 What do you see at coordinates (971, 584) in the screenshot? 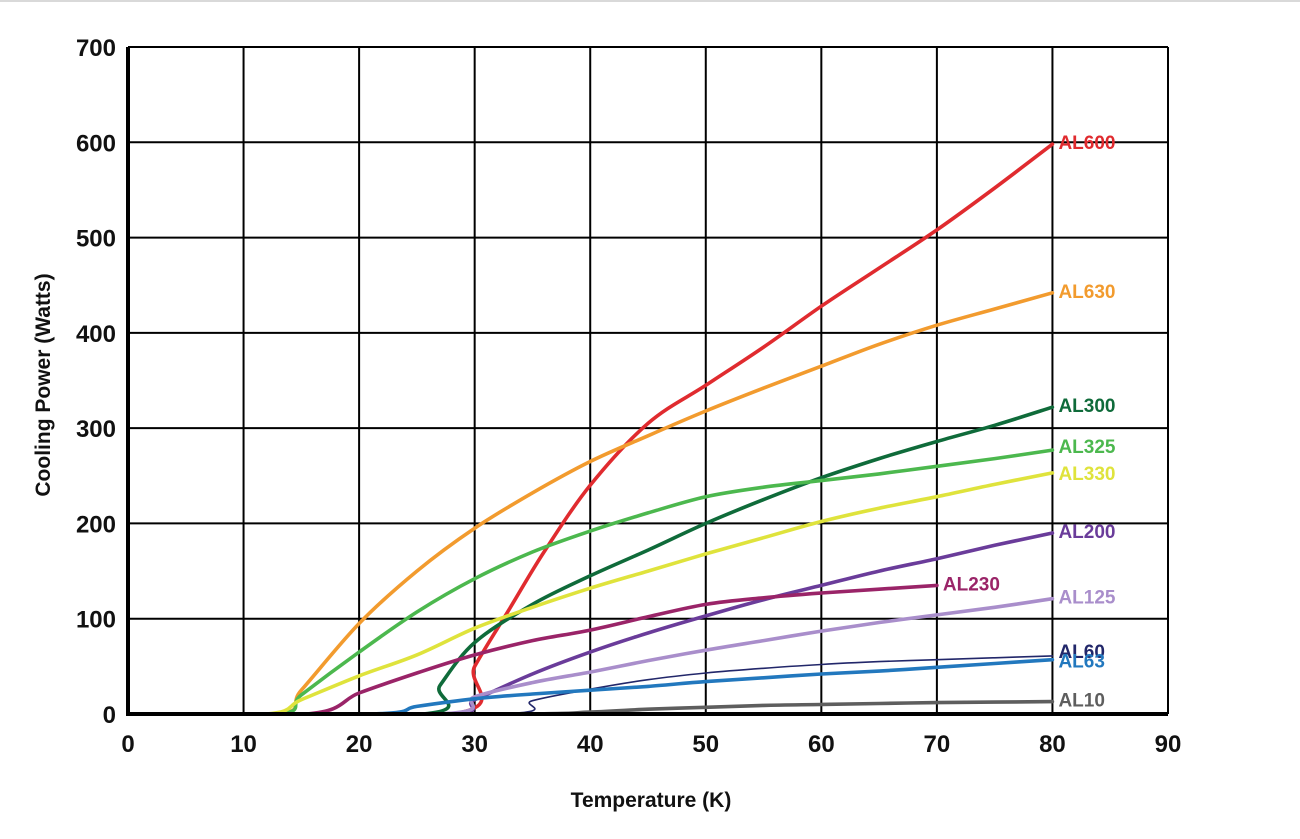
I see `series-label-al230: AL230` at bounding box center [971, 584].